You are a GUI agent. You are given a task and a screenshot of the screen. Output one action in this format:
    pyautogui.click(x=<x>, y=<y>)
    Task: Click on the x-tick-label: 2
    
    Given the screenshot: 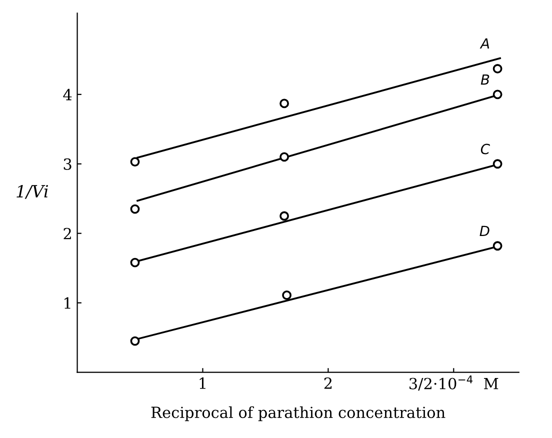 What is the action you would take?
    pyautogui.click(x=328, y=383)
    